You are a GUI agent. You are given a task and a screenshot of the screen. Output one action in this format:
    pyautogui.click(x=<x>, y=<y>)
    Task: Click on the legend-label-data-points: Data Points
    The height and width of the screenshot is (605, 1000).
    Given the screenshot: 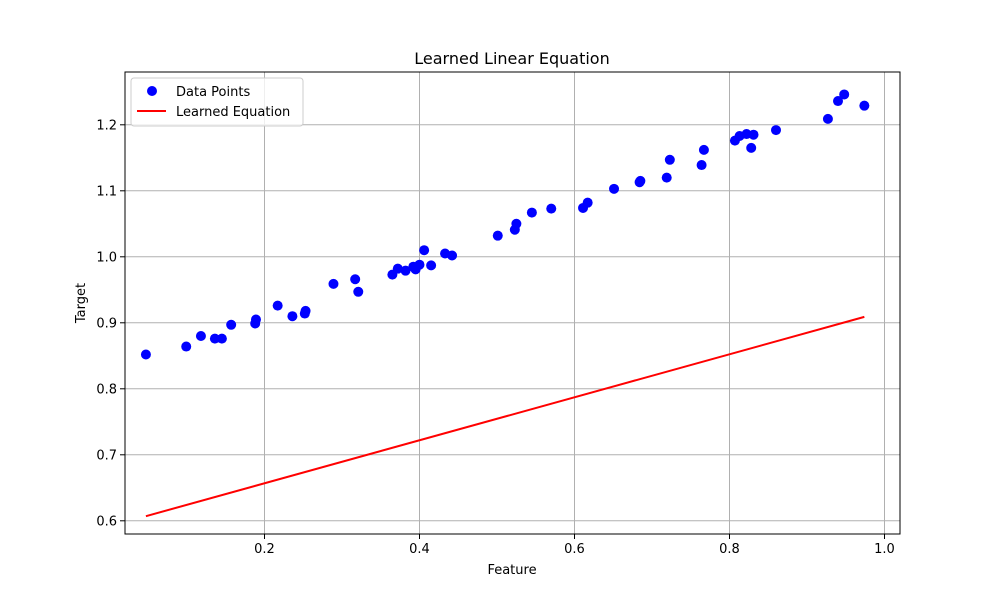 What is the action you would take?
    pyautogui.click(x=213, y=92)
    